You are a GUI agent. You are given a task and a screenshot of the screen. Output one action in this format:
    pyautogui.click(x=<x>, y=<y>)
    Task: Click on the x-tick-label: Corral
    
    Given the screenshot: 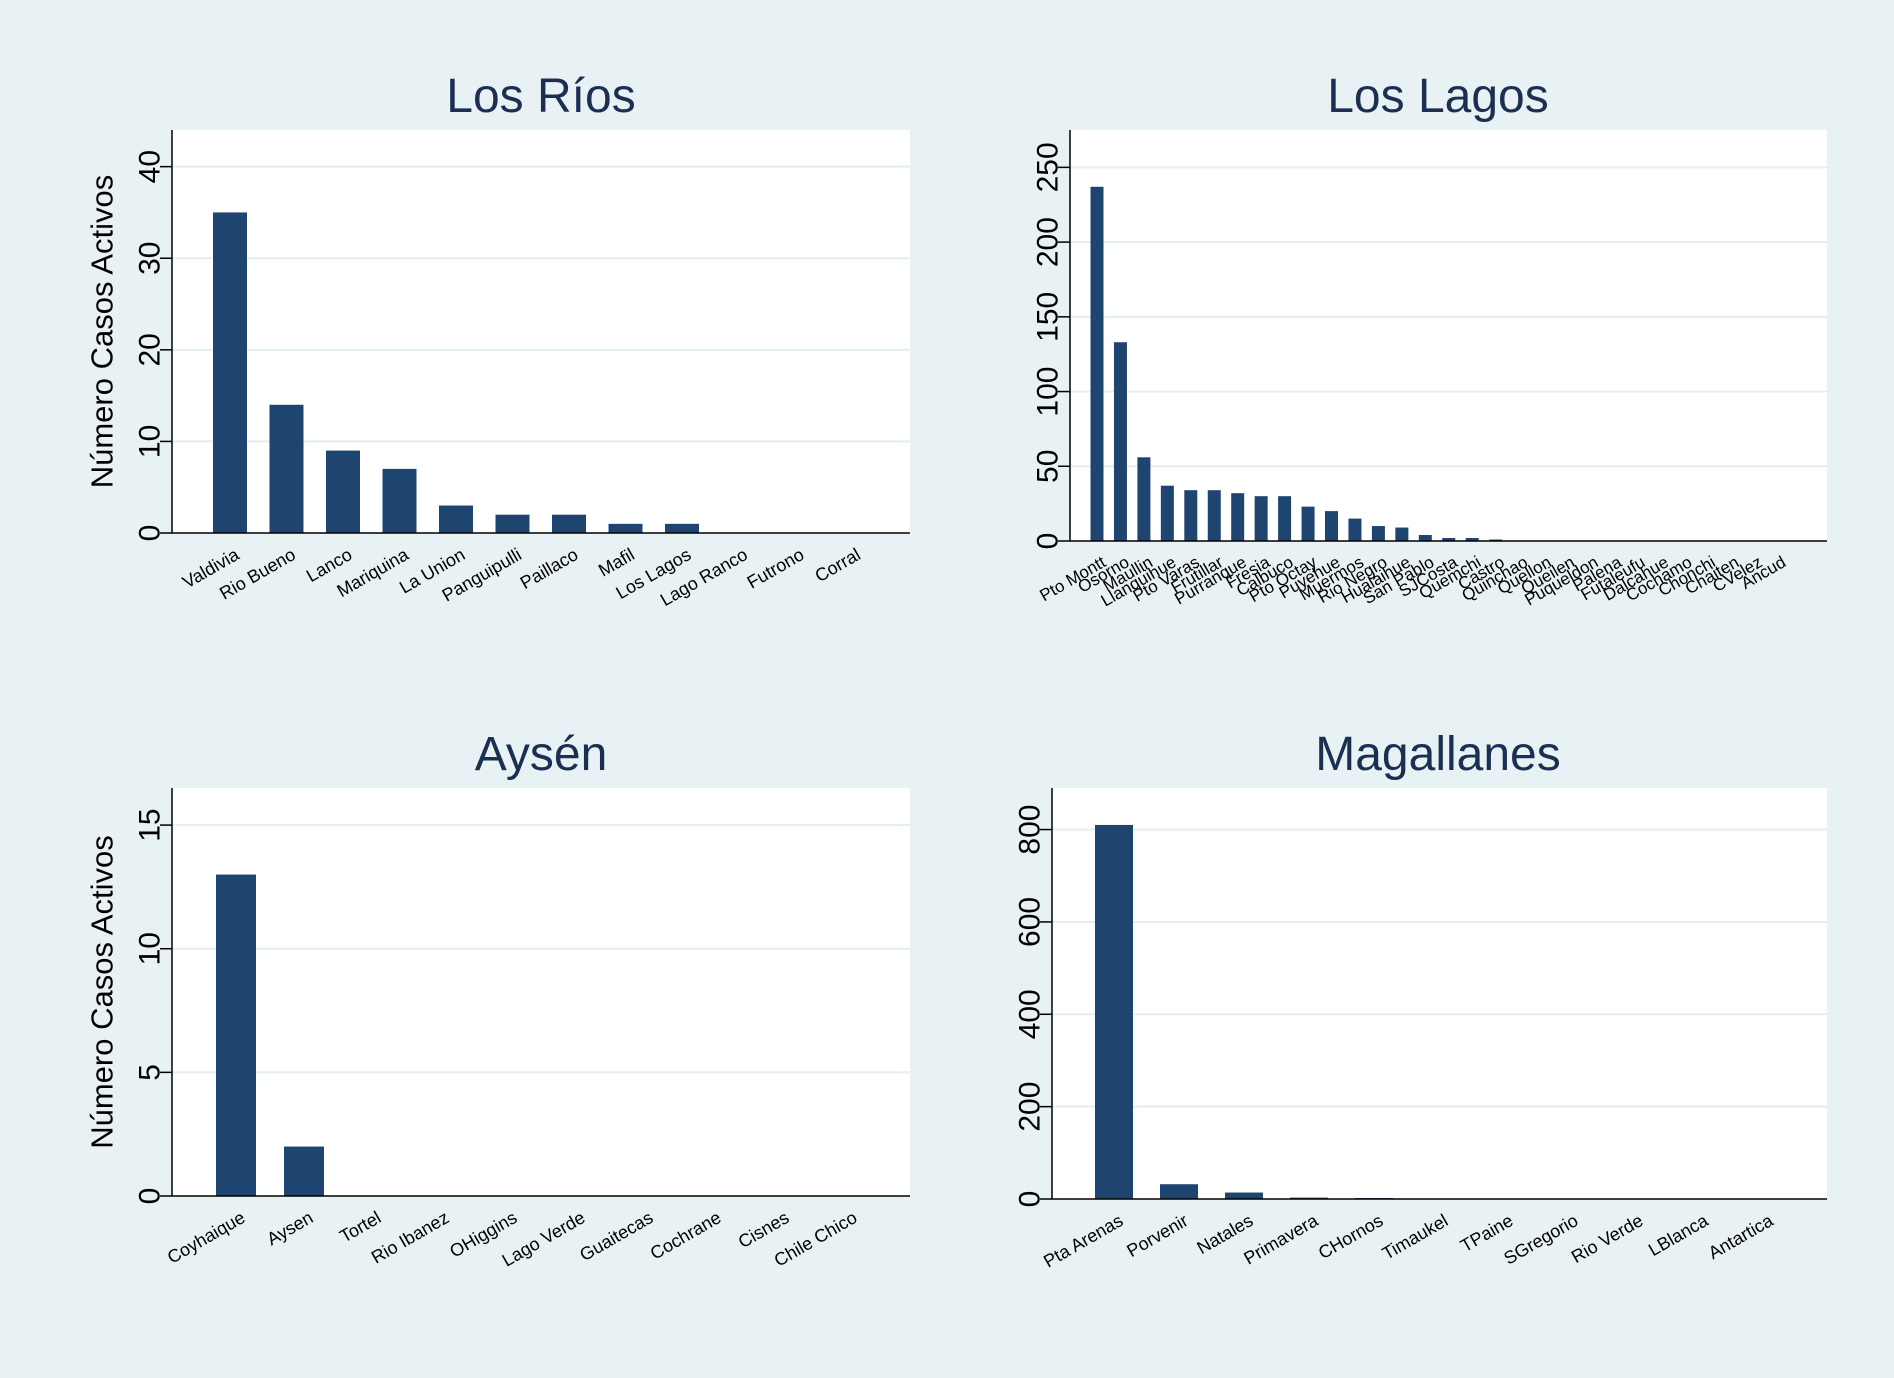 What is the action you would take?
    pyautogui.click(x=837, y=565)
    